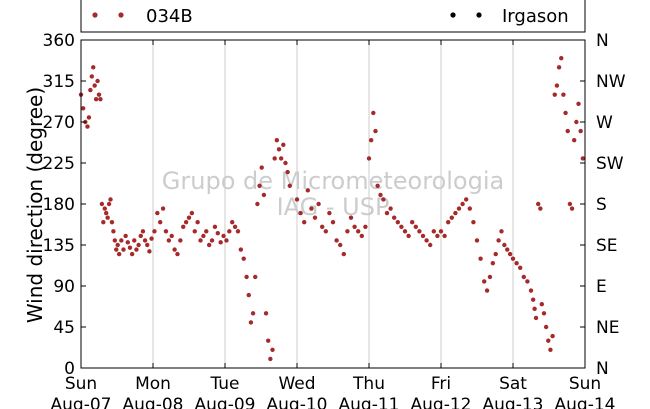 Image resolution: width=650 pixels, height=409 pixels. What do you see at coordinates (333, 181) in the screenshot?
I see `watermark-line-1: Grupo de Micrometeorologia` at bounding box center [333, 181].